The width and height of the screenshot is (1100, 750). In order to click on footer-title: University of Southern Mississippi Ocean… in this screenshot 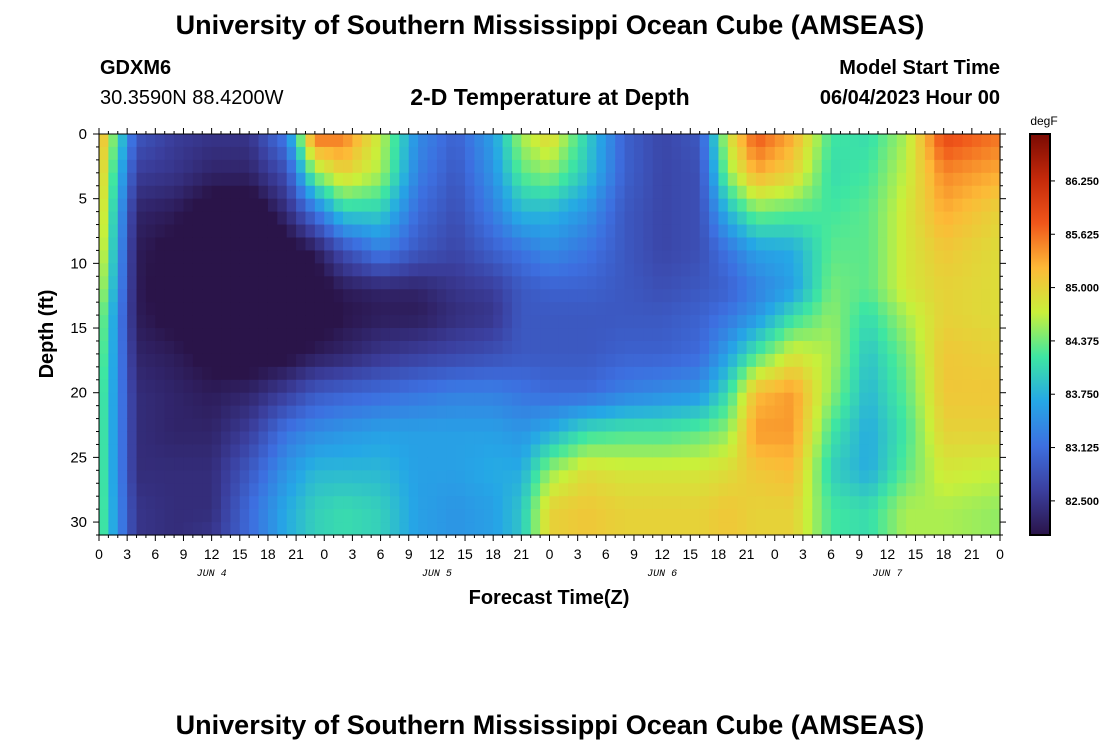, I will do `click(550, 725)`.